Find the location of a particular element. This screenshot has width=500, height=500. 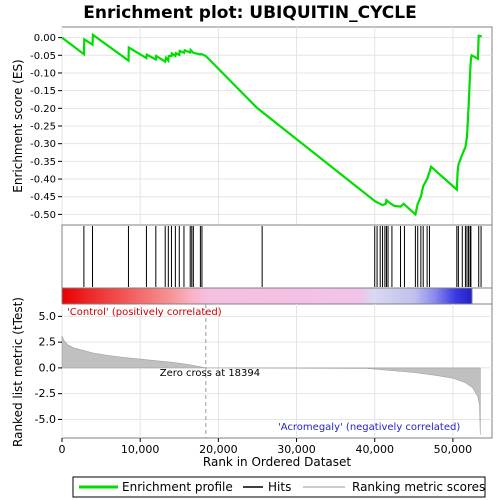

positive-correlation-label: 'Control' (positively correlated) is located at coordinates (144, 312).